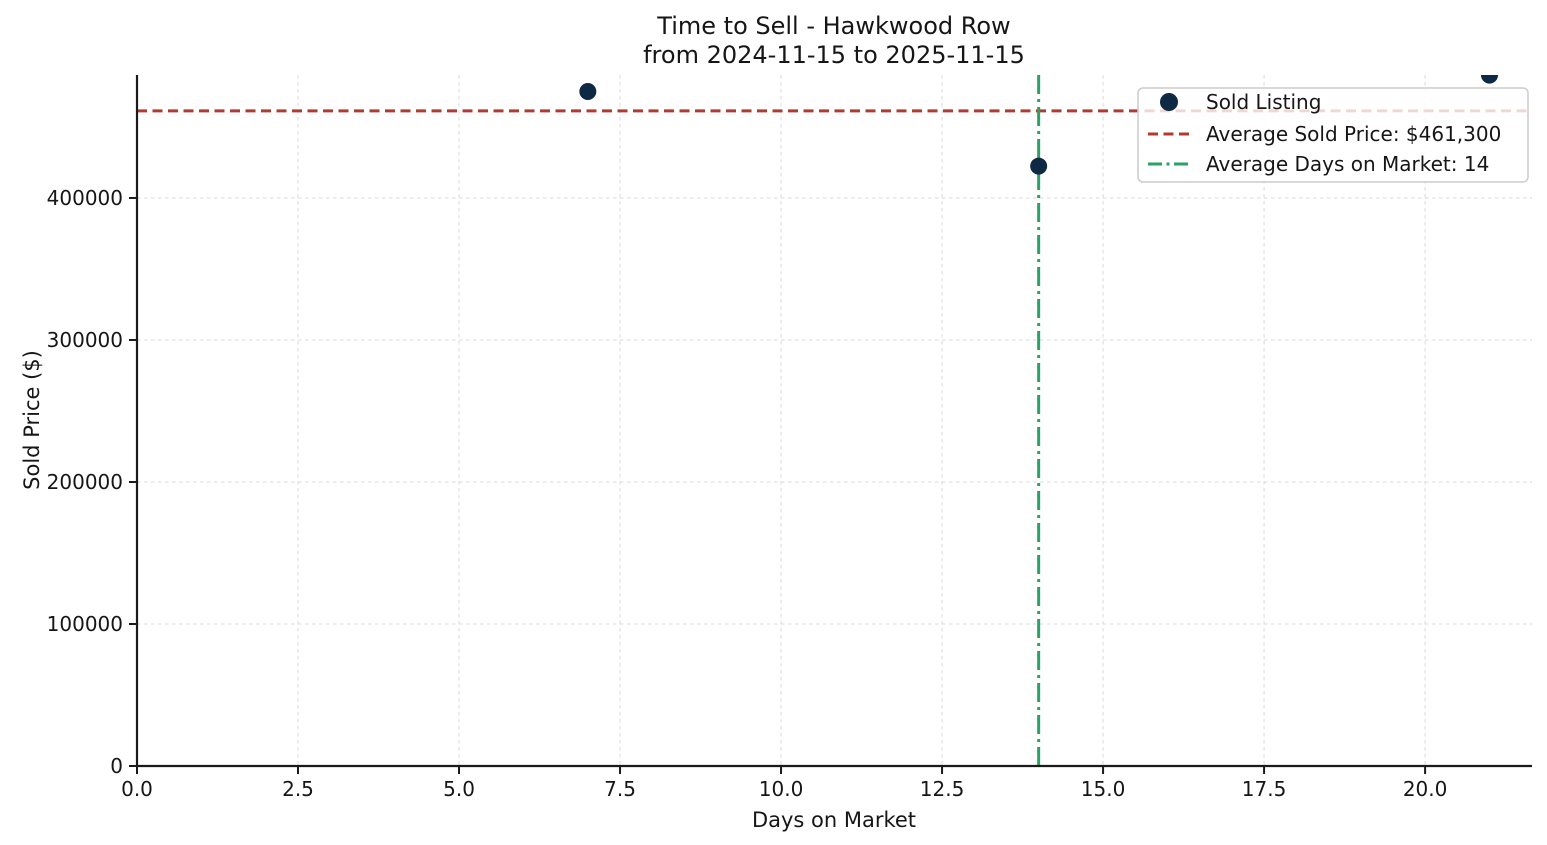 This screenshot has width=1547, height=845. What do you see at coordinates (1347, 164) in the screenshot?
I see `legend-label-avg-days-on-market: Average Days on Market: 14` at bounding box center [1347, 164].